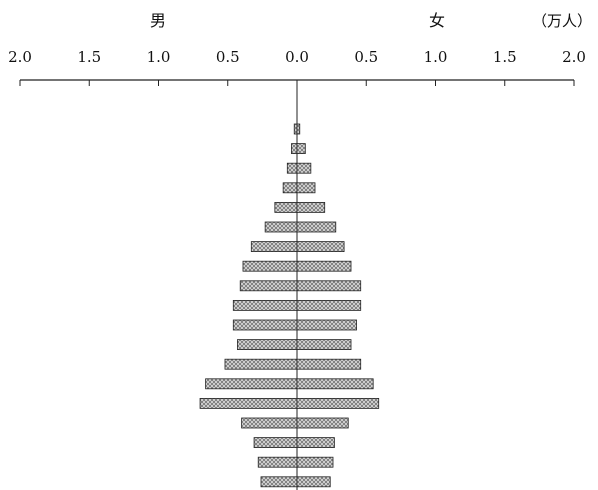 Image resolution: width=598 pixels, height=490 pixels. Describe the element at coordinates (297, 57) in the screenshot. I see `x-tick-label: 0.0` at that location.